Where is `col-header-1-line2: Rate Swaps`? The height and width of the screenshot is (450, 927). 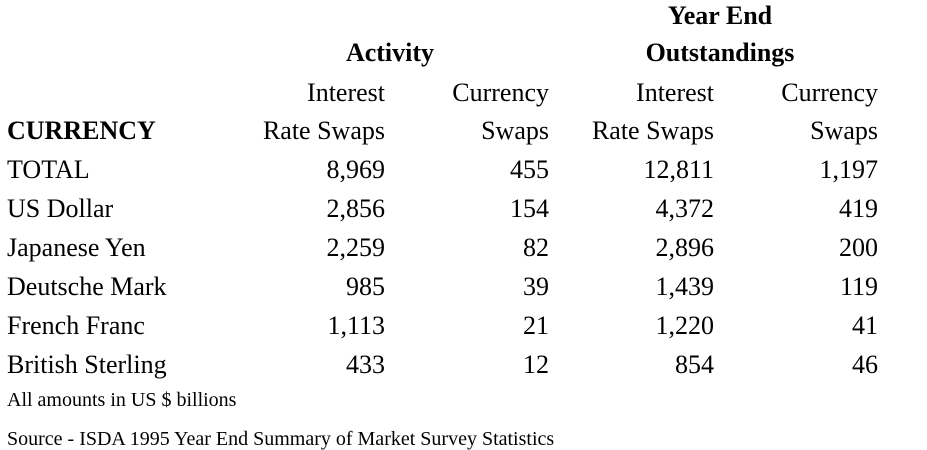
col-header-1-line2: Rate Swaps is located at coordinates (323, 130).